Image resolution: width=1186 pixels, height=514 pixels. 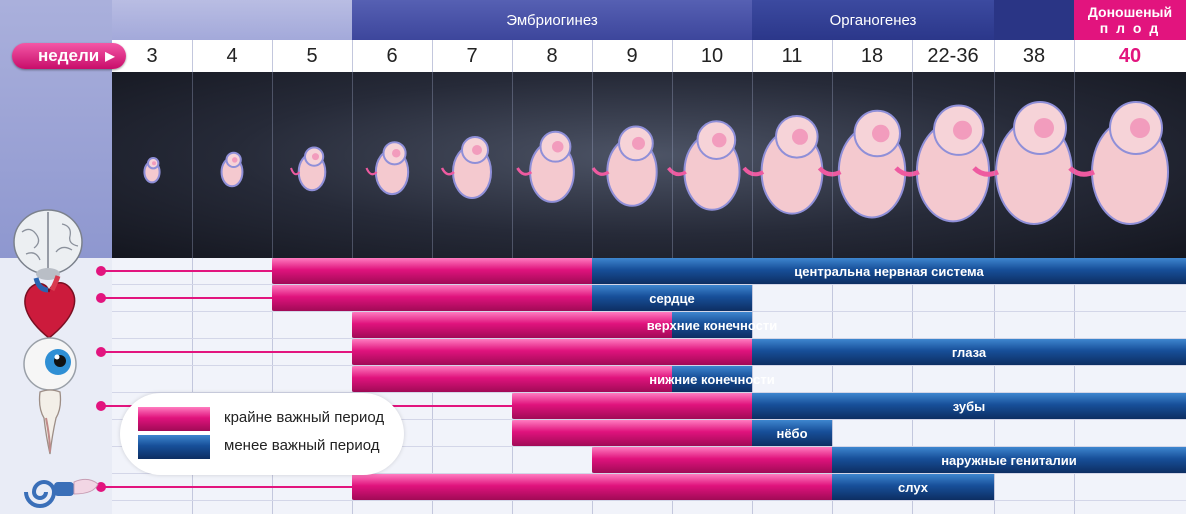 I want to click on period-bar: центральна нервная система, so click(x=729, y=271).